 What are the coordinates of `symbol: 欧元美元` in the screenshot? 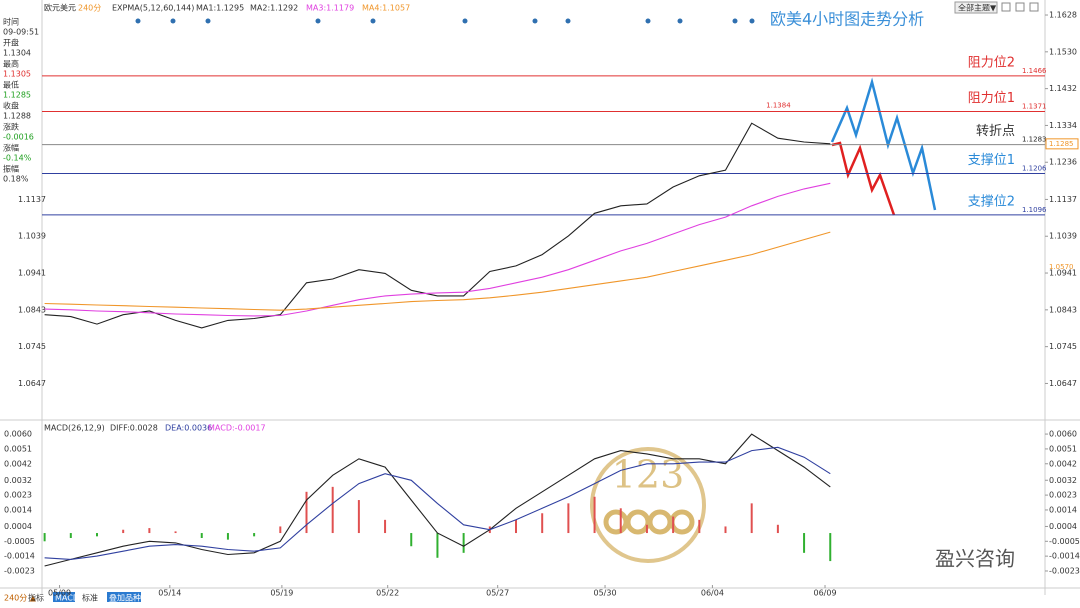 It's located at (60, 8).